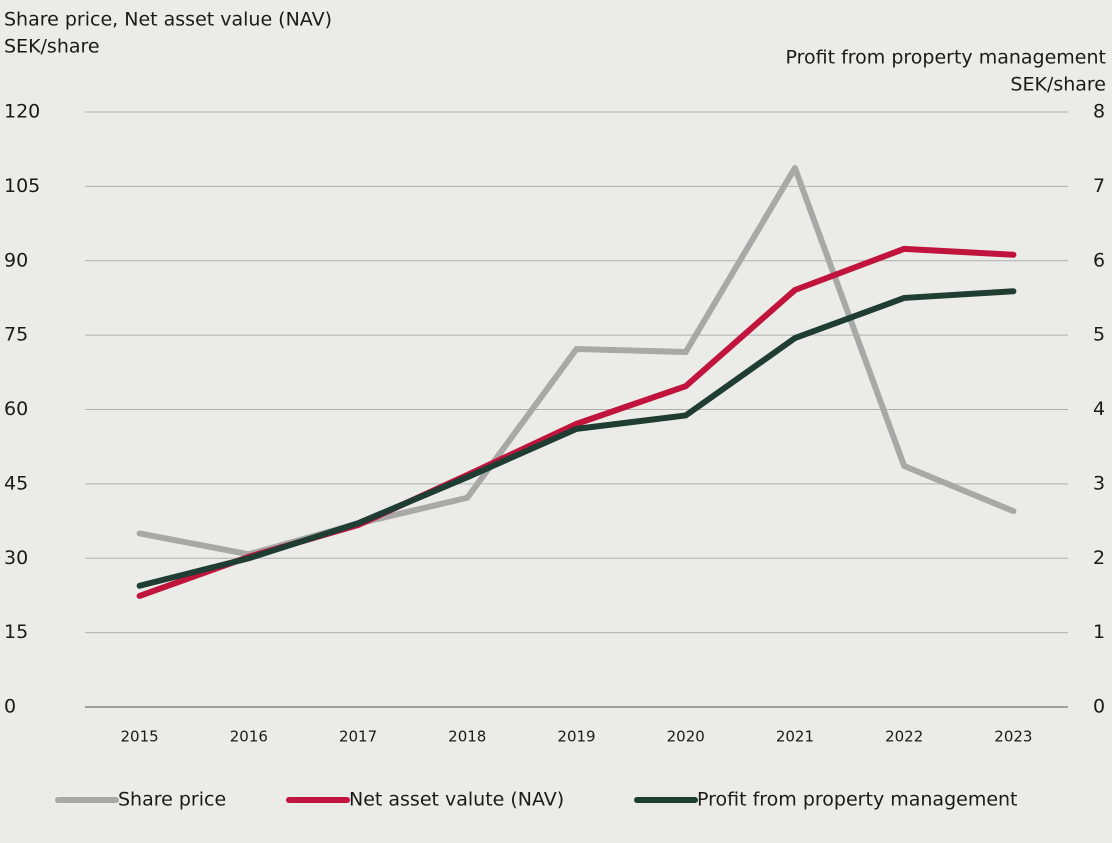  What do you see at coordinates (140, 737) in the screenshot?
I see `x-tick-label: 2015` at bounding box center [140, 737].